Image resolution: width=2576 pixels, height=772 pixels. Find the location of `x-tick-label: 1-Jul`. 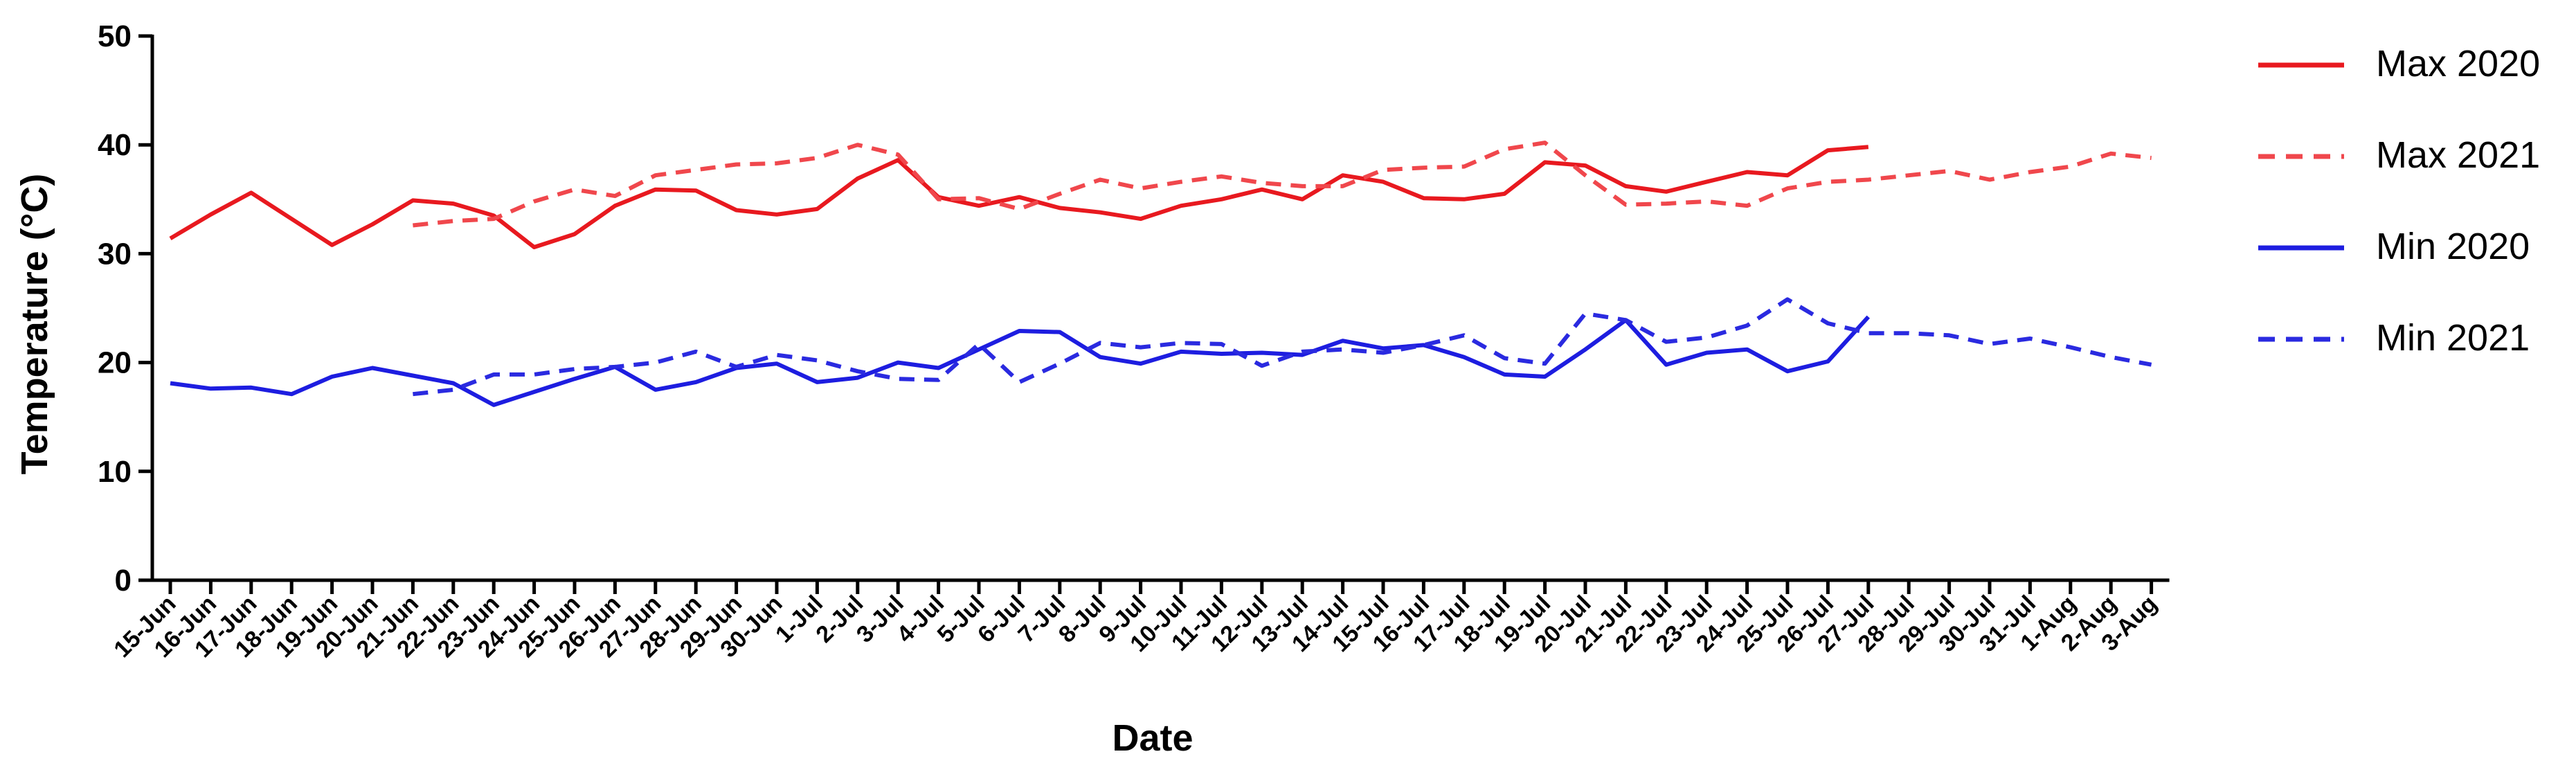

x-tick-label: 1-Jul is located at coordinates (800, 619).